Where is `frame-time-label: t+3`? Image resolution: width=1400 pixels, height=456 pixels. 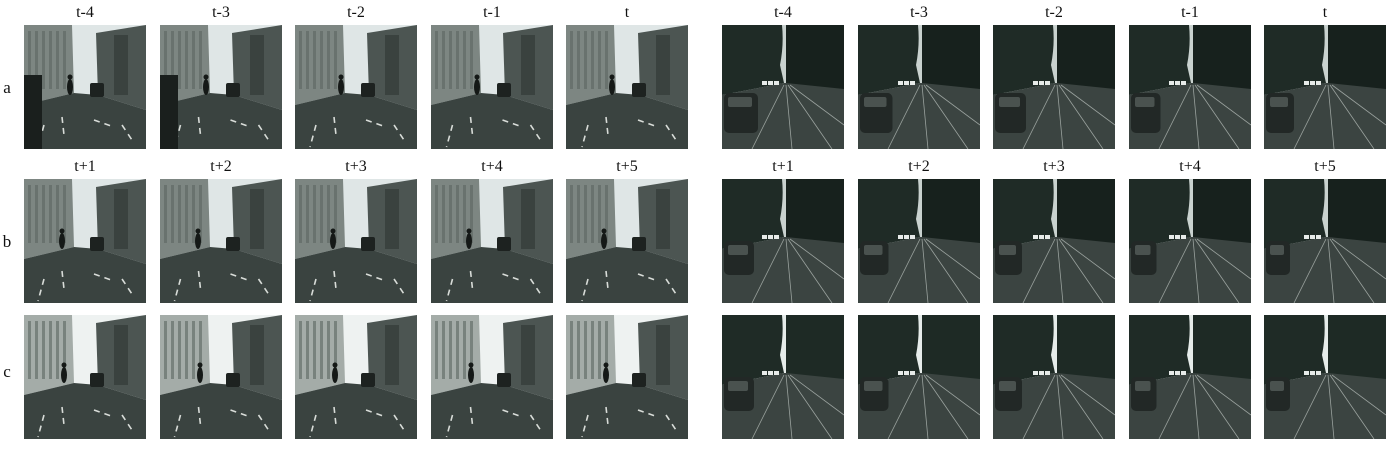
frame-time-label: t+3 is located at coordinates (1054, 166).